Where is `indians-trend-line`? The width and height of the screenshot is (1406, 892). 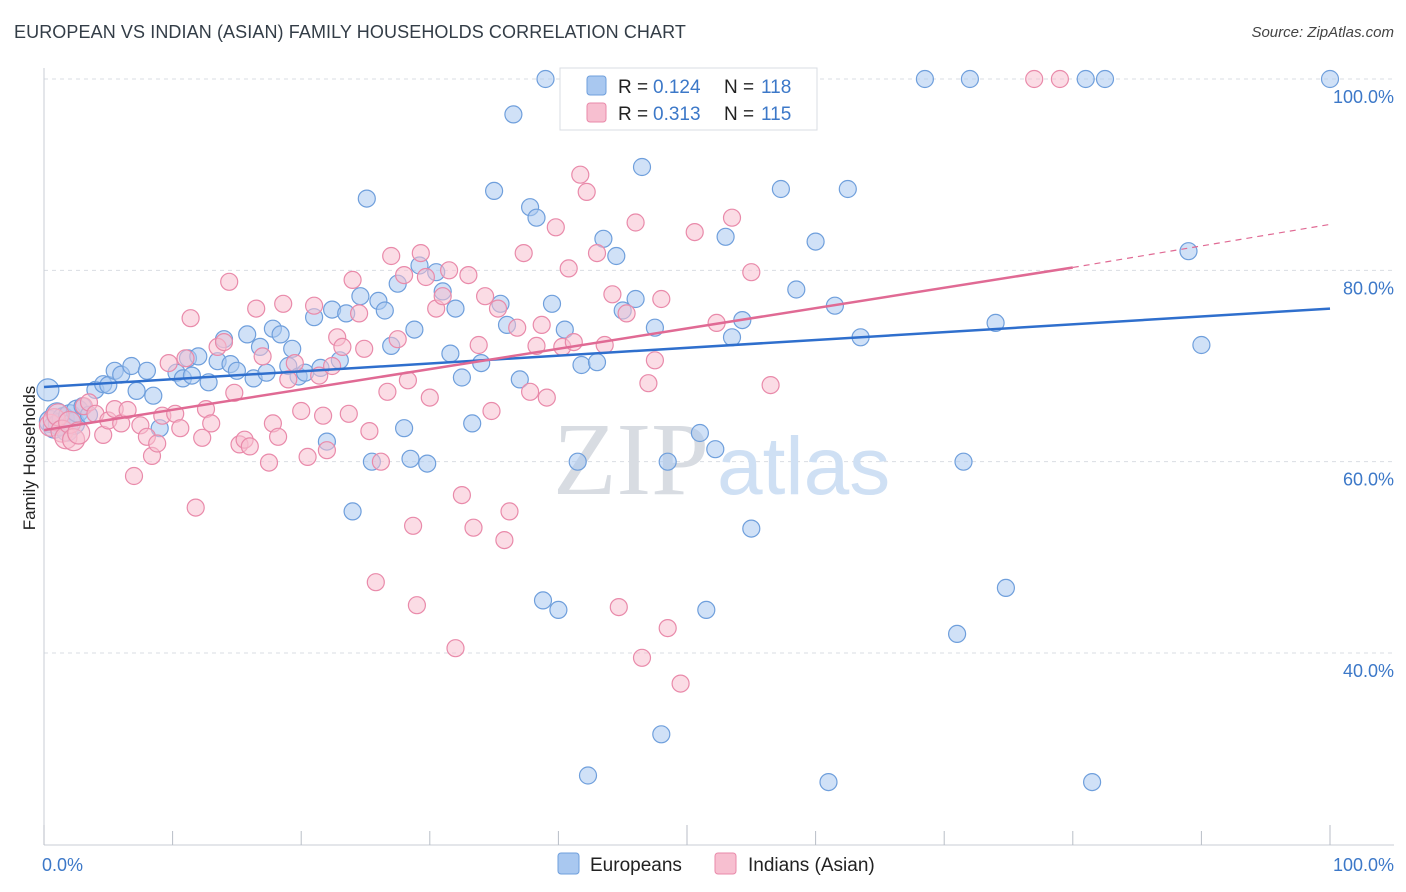
indians-trend-line is located at coordinates (558, 349).